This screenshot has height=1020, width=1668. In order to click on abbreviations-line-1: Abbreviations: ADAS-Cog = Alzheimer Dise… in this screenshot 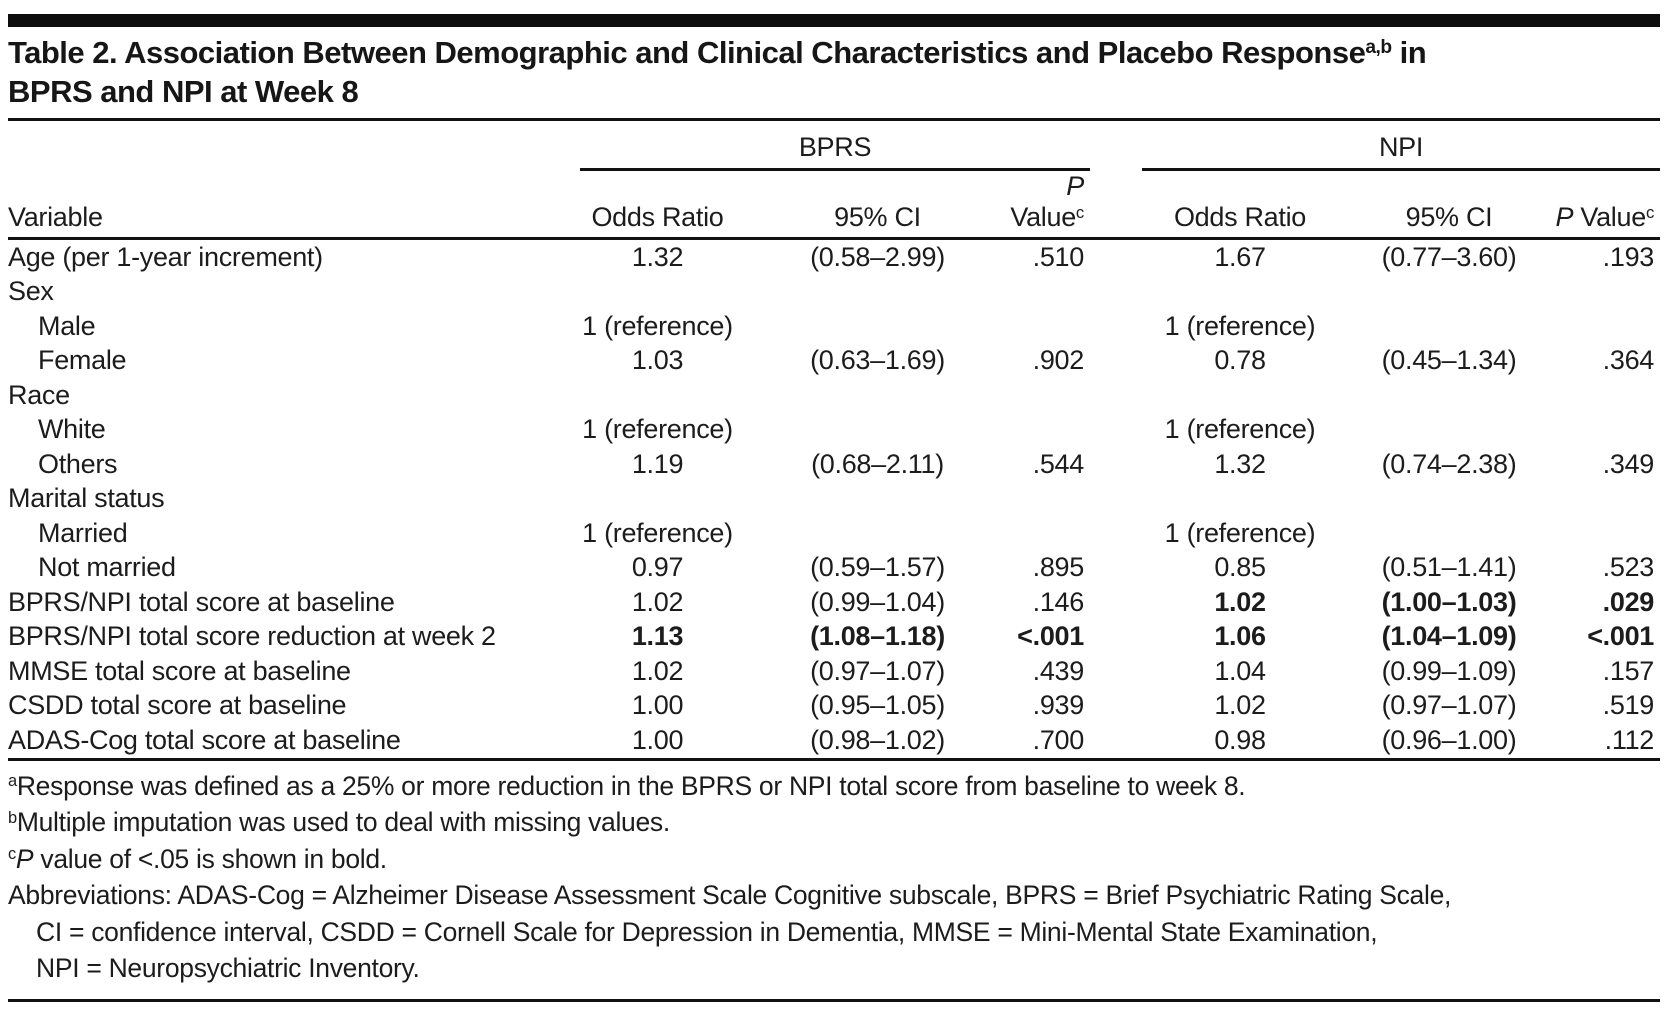, I will do `click(730, 895)`.